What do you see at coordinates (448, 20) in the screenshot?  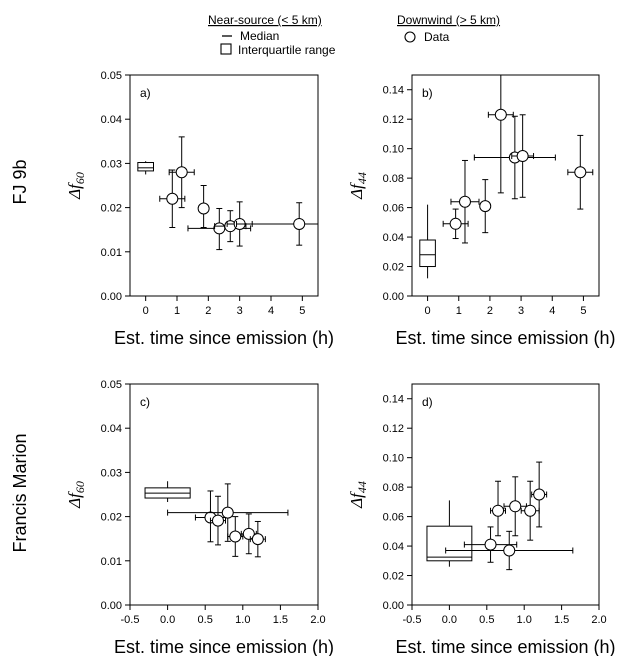 I see `legend-downwind-title: Downwind (> 5 km)` at bounding box center [448, 20].